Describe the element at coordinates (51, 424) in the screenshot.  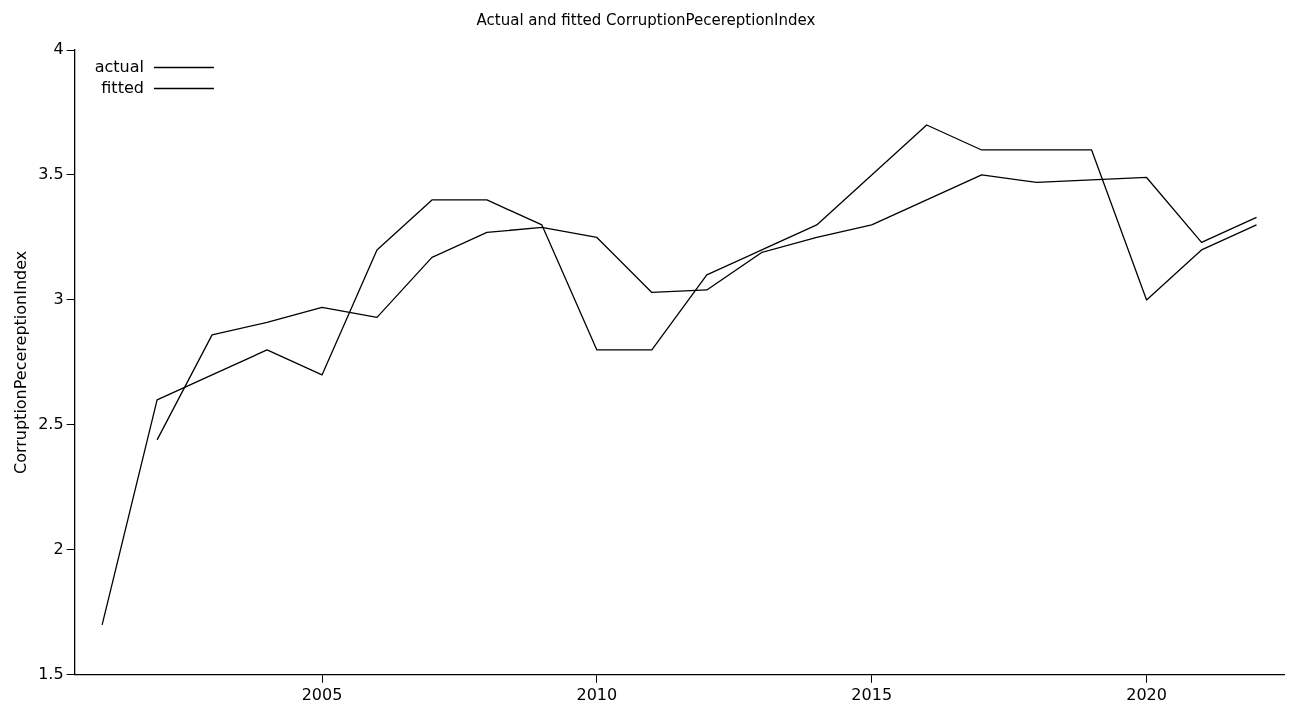
I see `y-tick-label: 2.5` at that location.